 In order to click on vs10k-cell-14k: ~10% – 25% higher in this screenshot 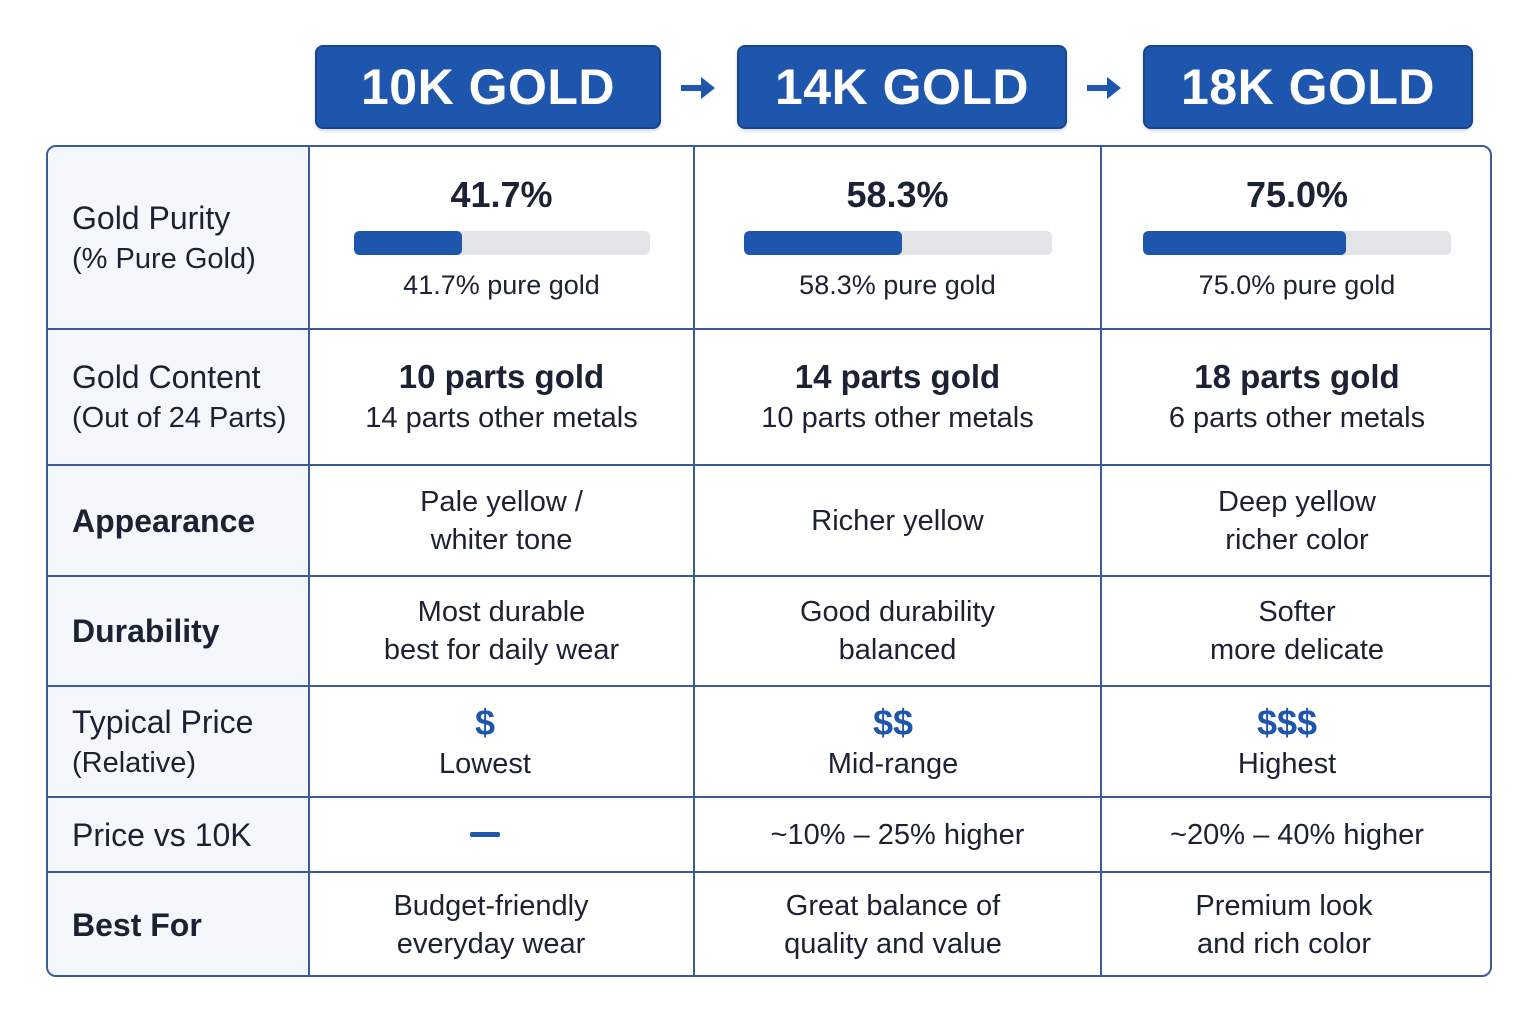, I will do `click(897, 834)`.